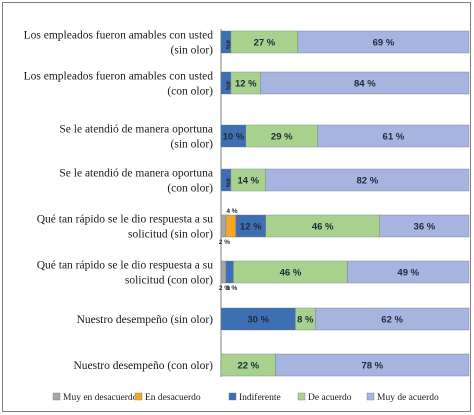 The image size is (474, 415). What do you see at coordinates (234, 137) in the screenshot?
I see `data-label: 10 %` at bounding box center [234, 137].